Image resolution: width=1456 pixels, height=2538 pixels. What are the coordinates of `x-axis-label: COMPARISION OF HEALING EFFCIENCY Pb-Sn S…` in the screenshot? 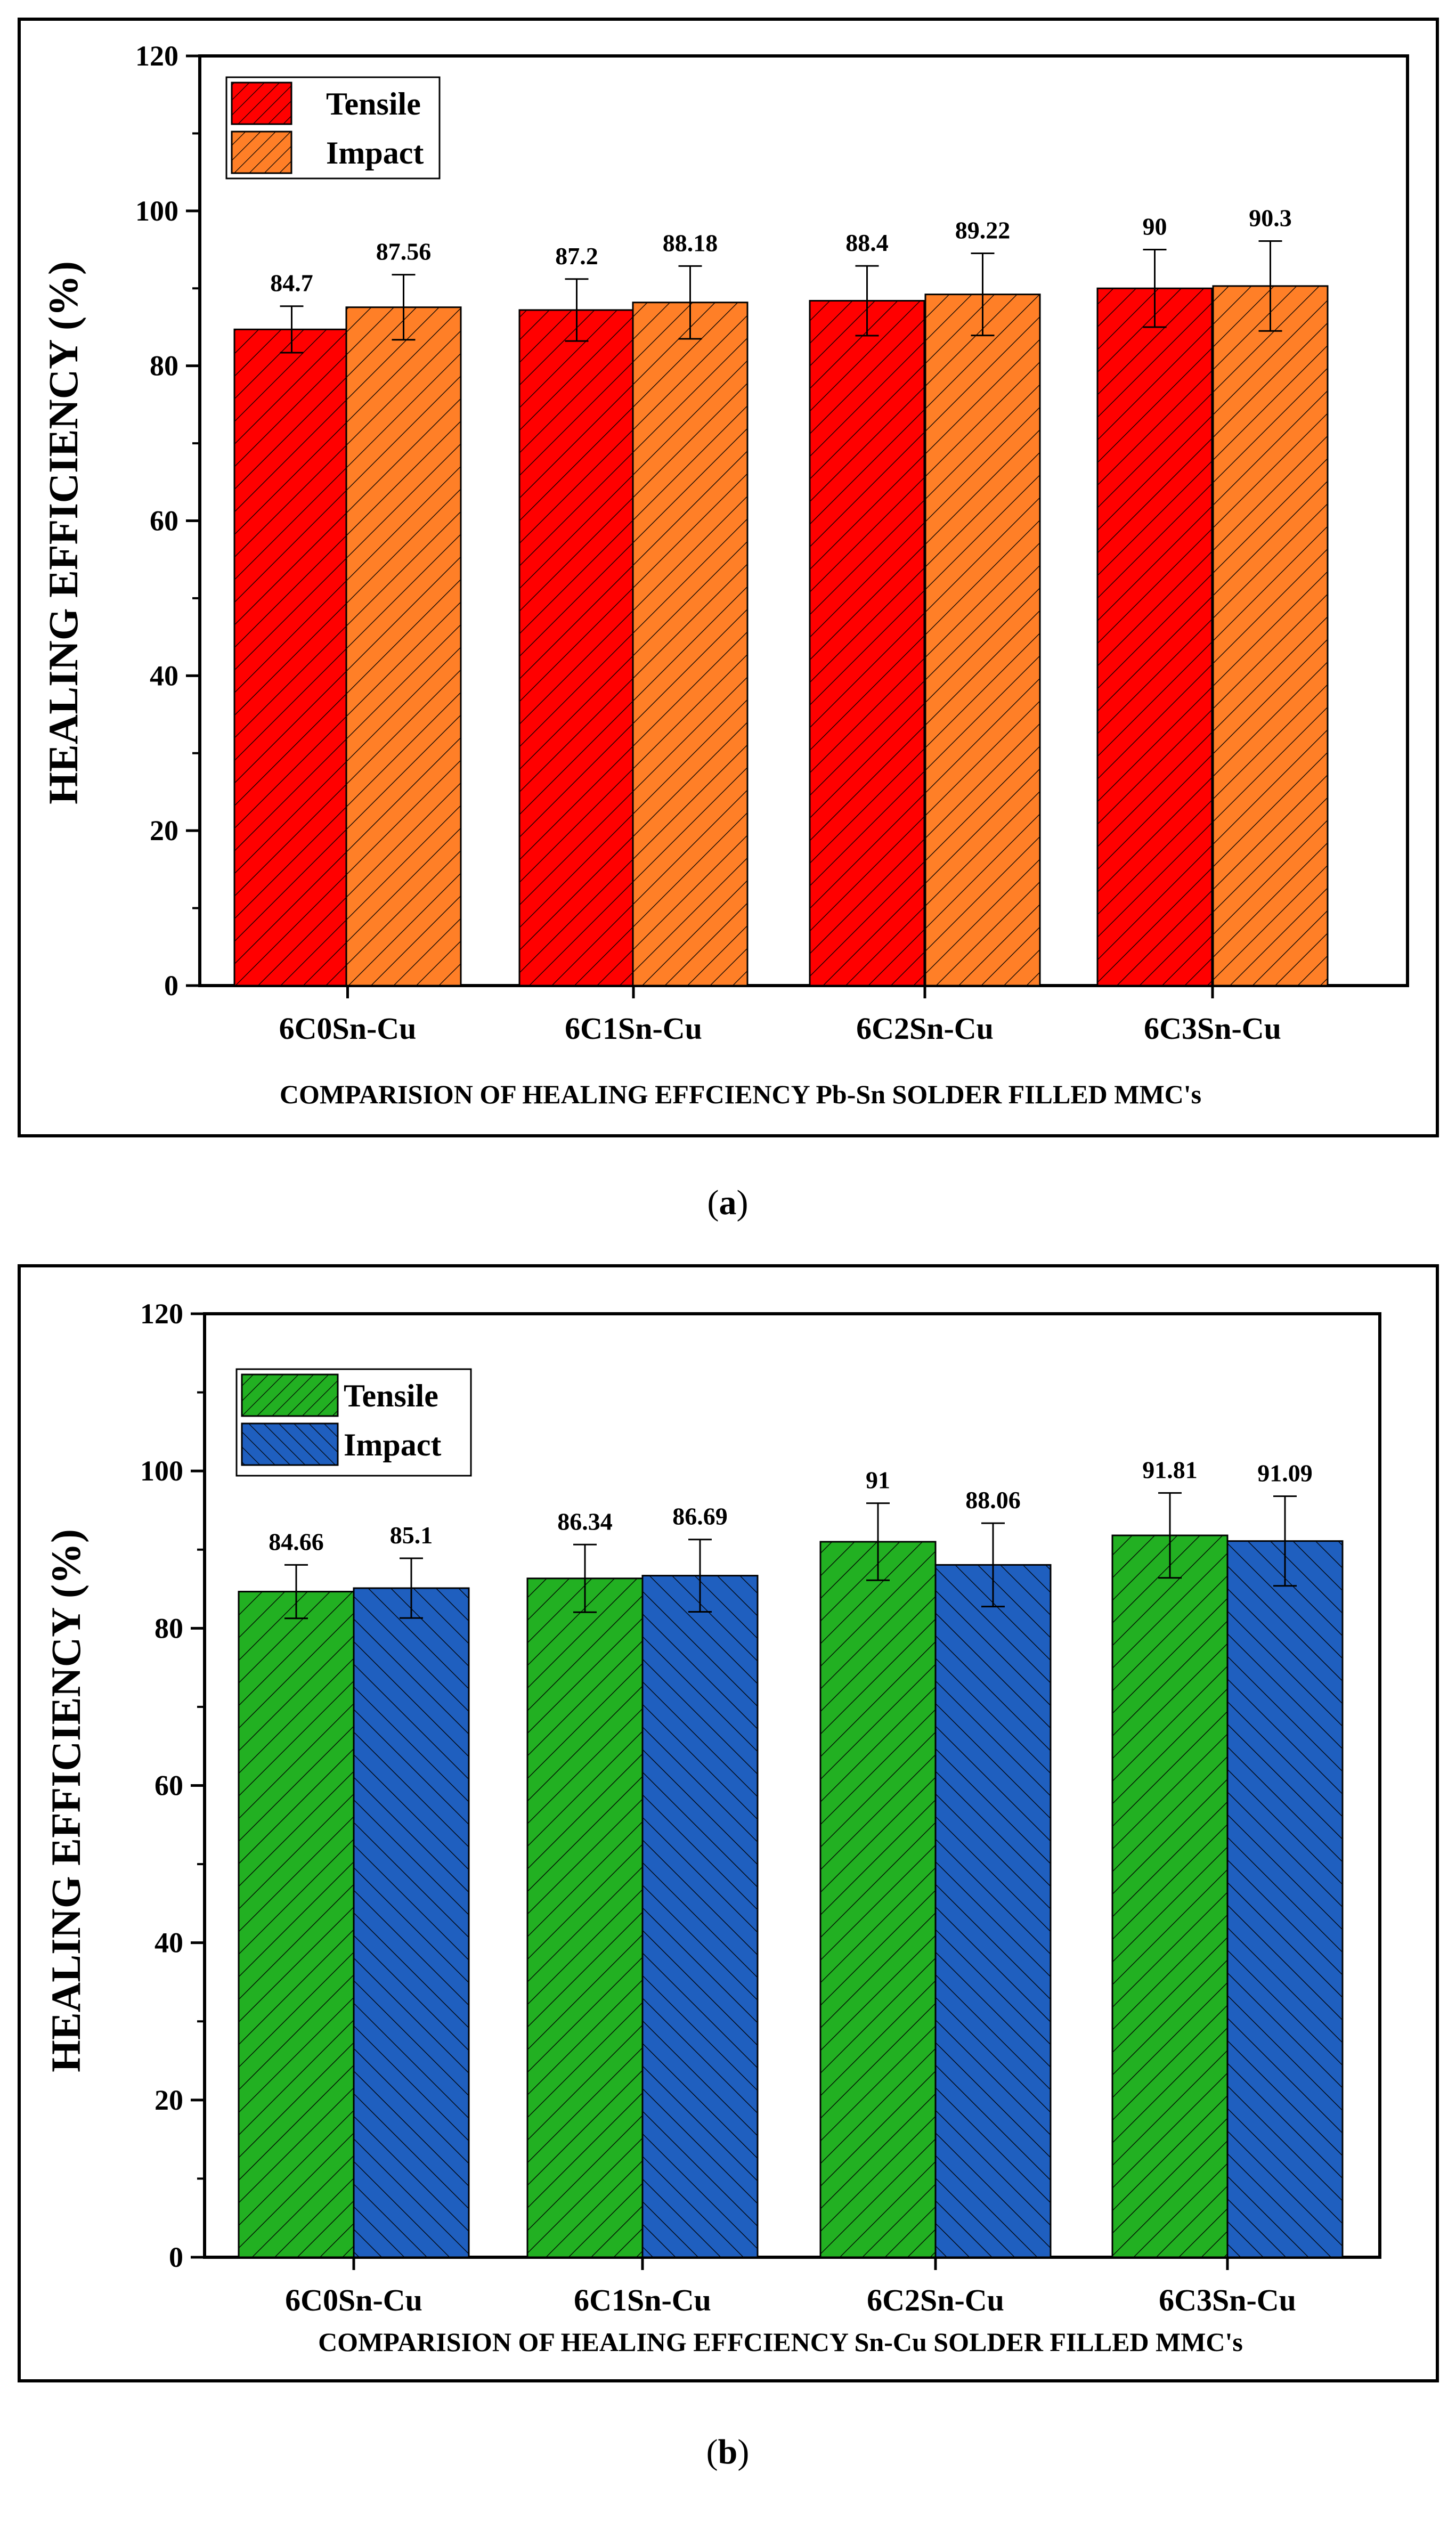 It's located at (740, 1094).